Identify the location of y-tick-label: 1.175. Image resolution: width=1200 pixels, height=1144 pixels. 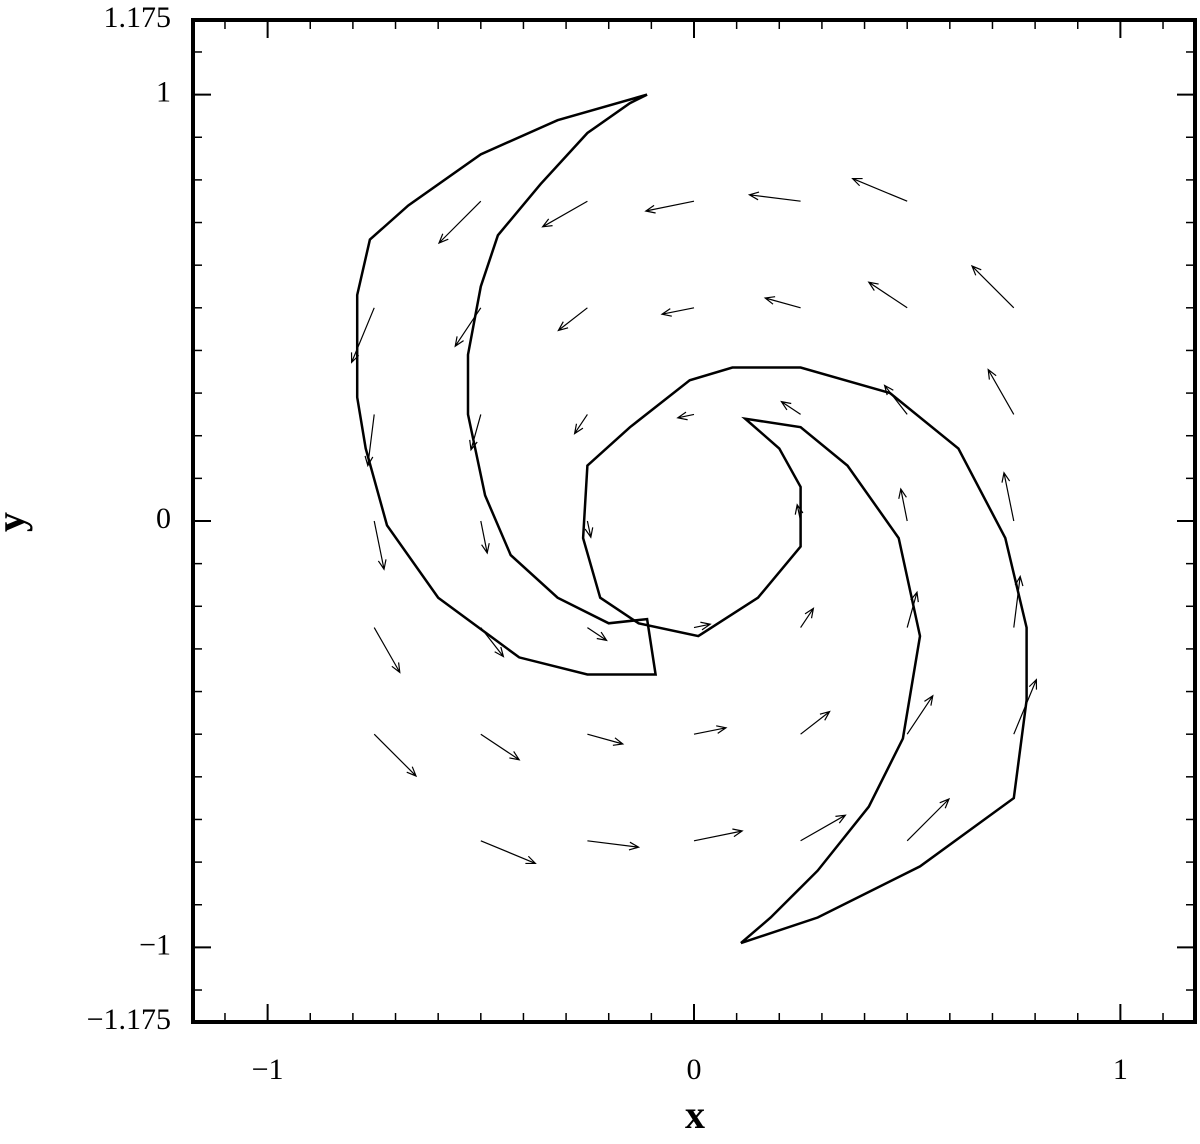
(138, 17).